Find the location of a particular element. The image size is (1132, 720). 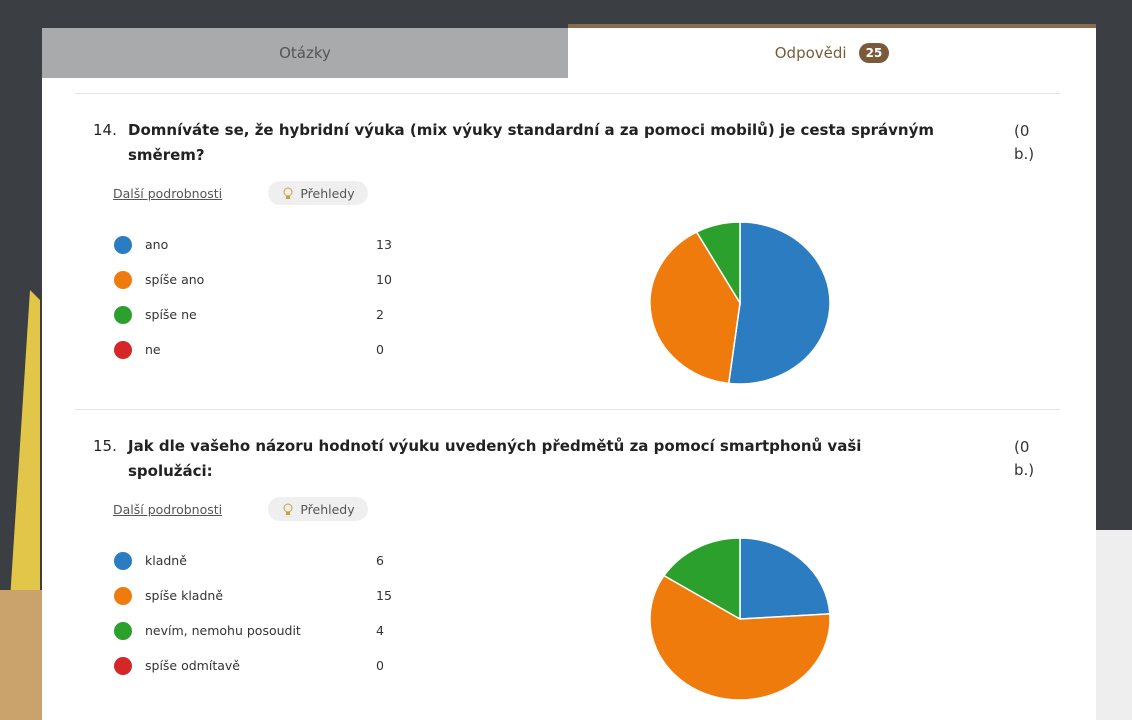

question-number: 15. is located at coordinates (105, 446).